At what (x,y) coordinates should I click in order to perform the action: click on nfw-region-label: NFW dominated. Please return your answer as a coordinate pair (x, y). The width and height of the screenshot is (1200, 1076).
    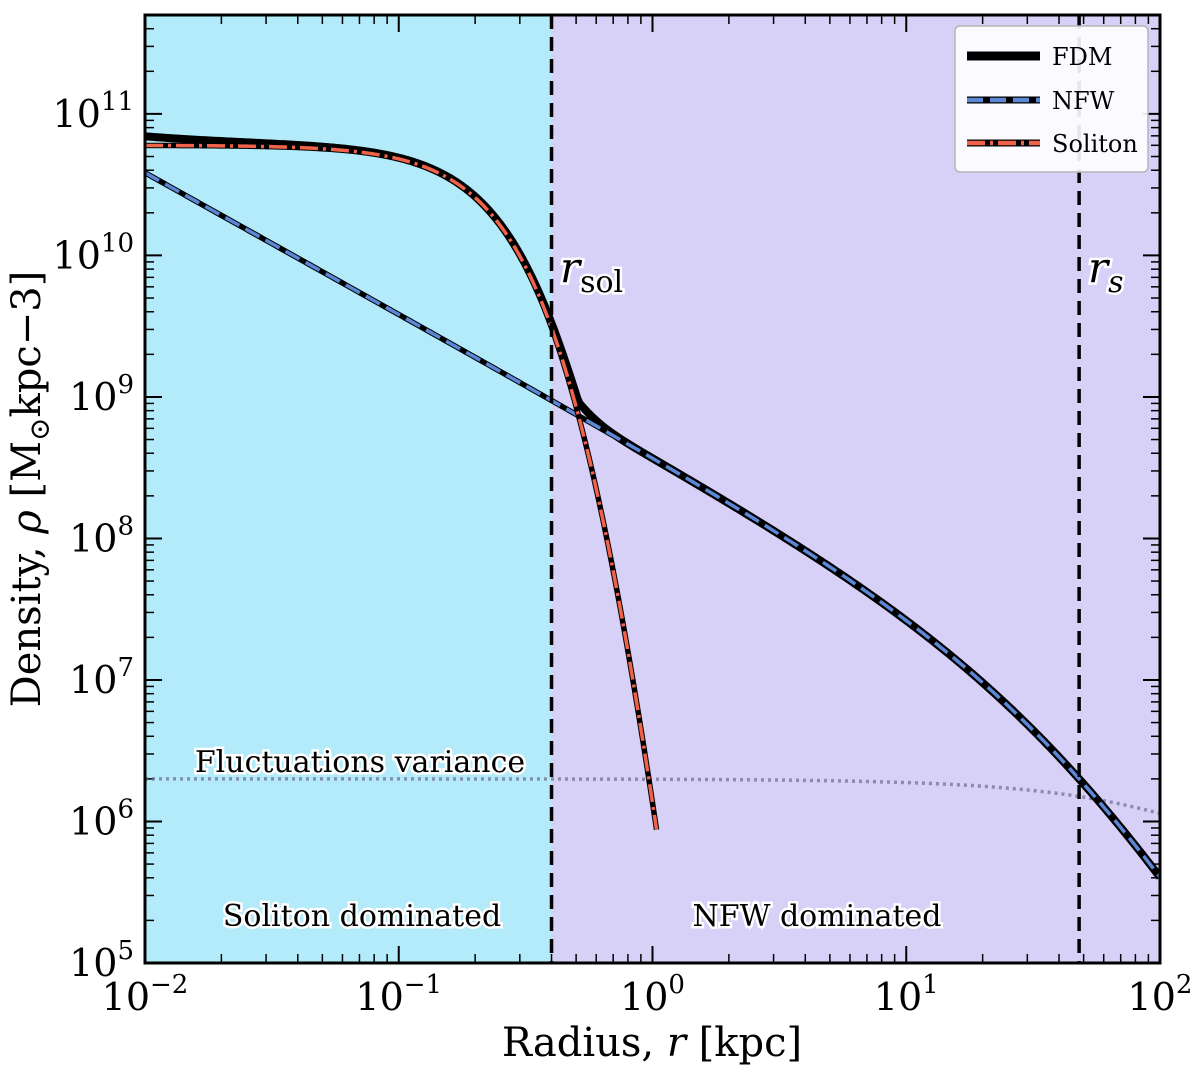
    Looking at the image, I should click on (817, 916).